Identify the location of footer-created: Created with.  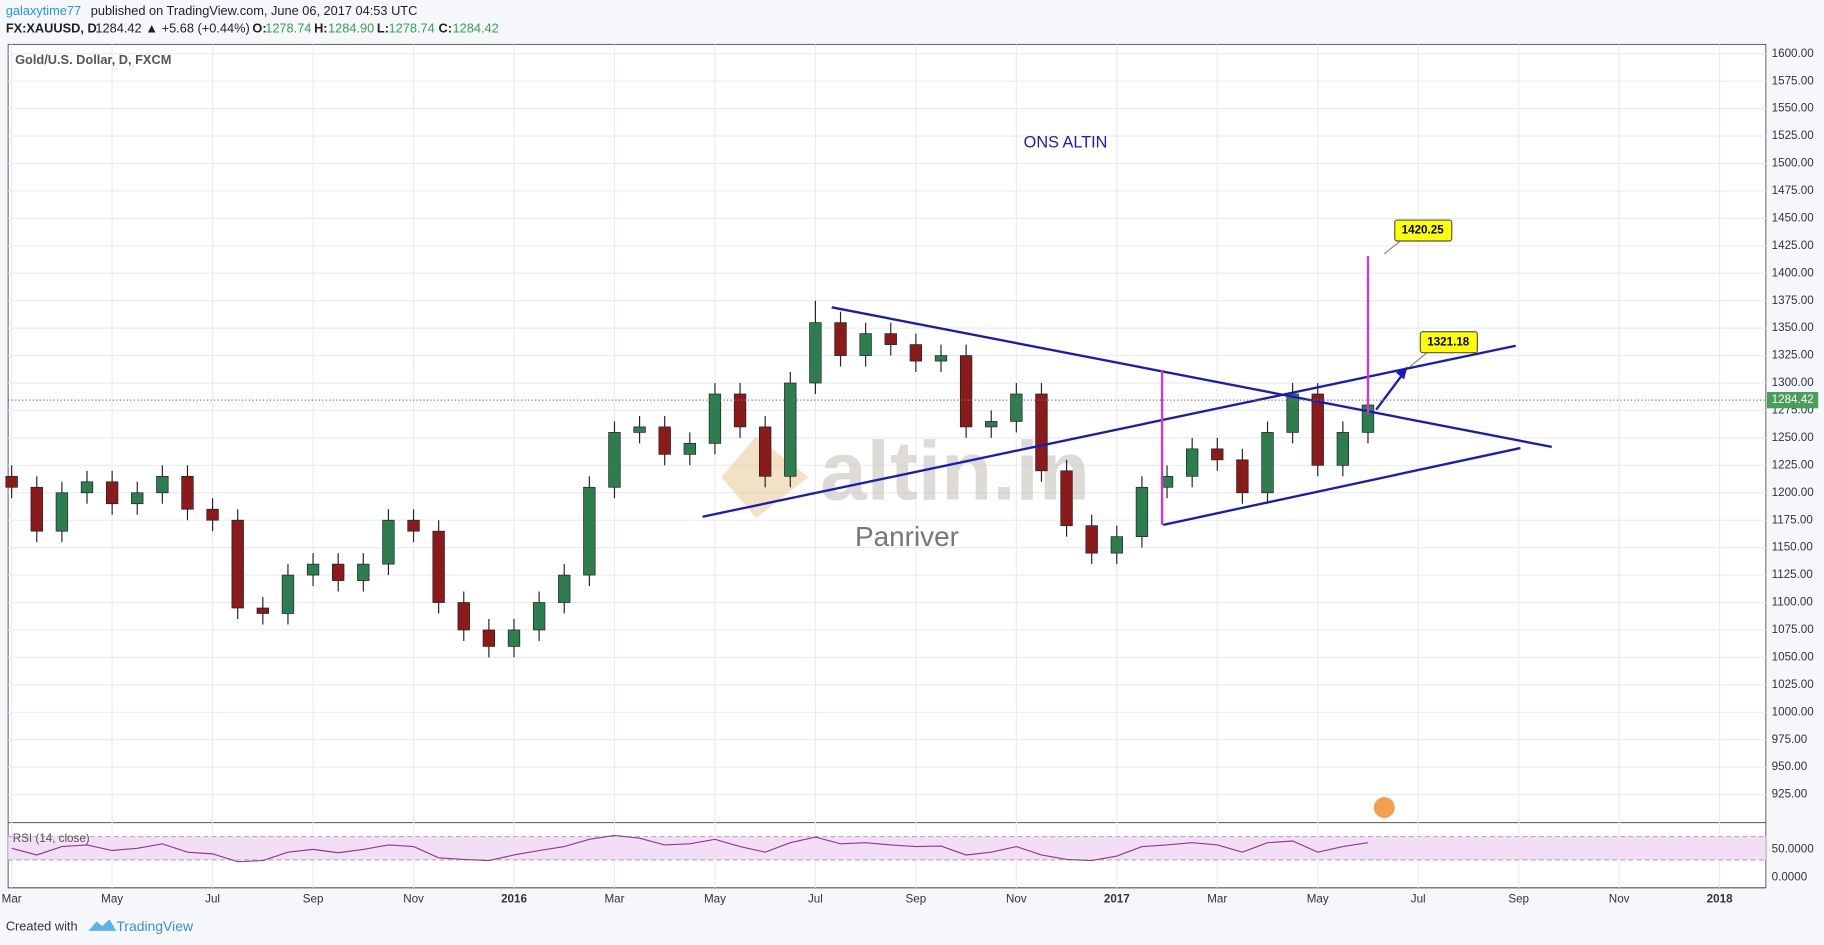
(42, 926).